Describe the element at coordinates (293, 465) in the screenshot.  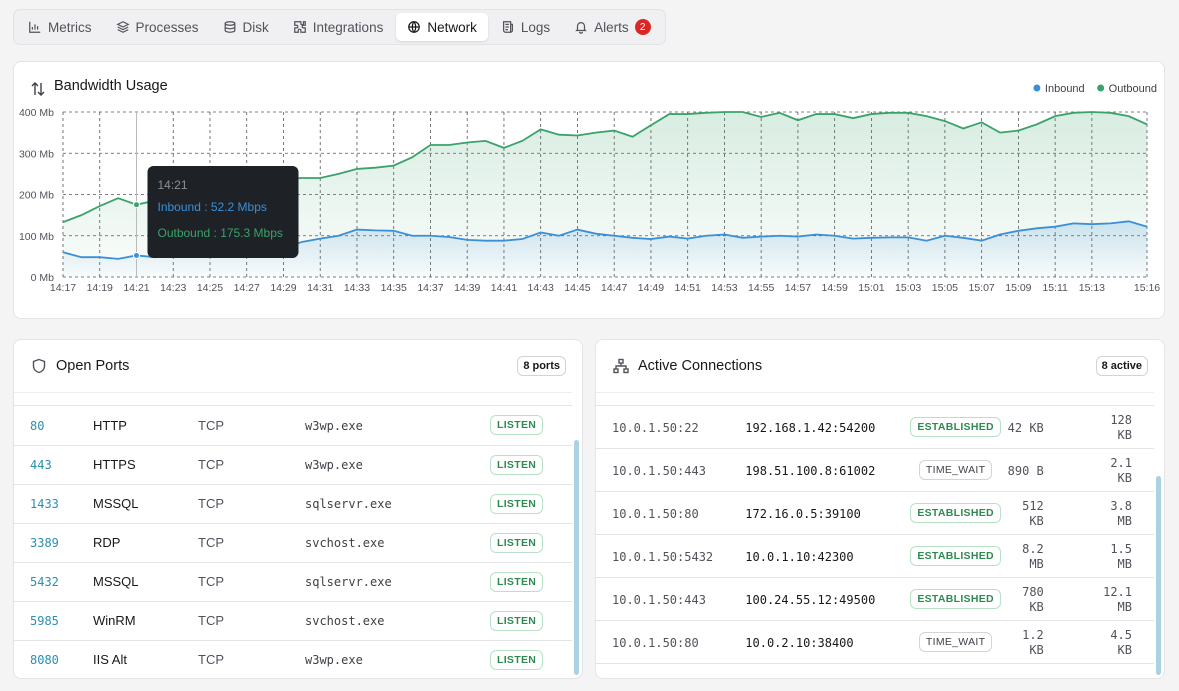
I see `table-row: 443 HTTPS TCP w3wp.exe LISTEN` at that location.